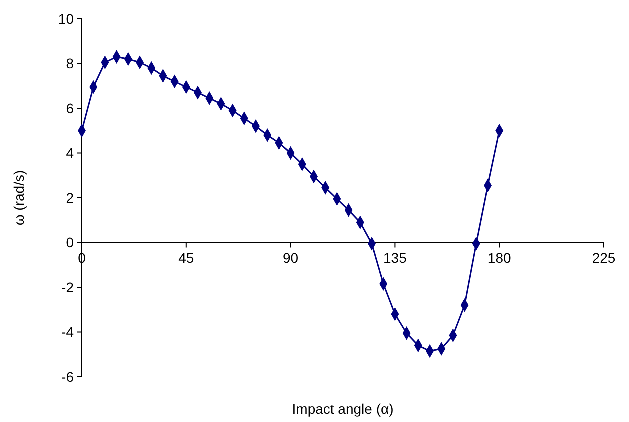 The image size is (629, 422). I want to click on y-tick-label: 2, so click(70, 198).